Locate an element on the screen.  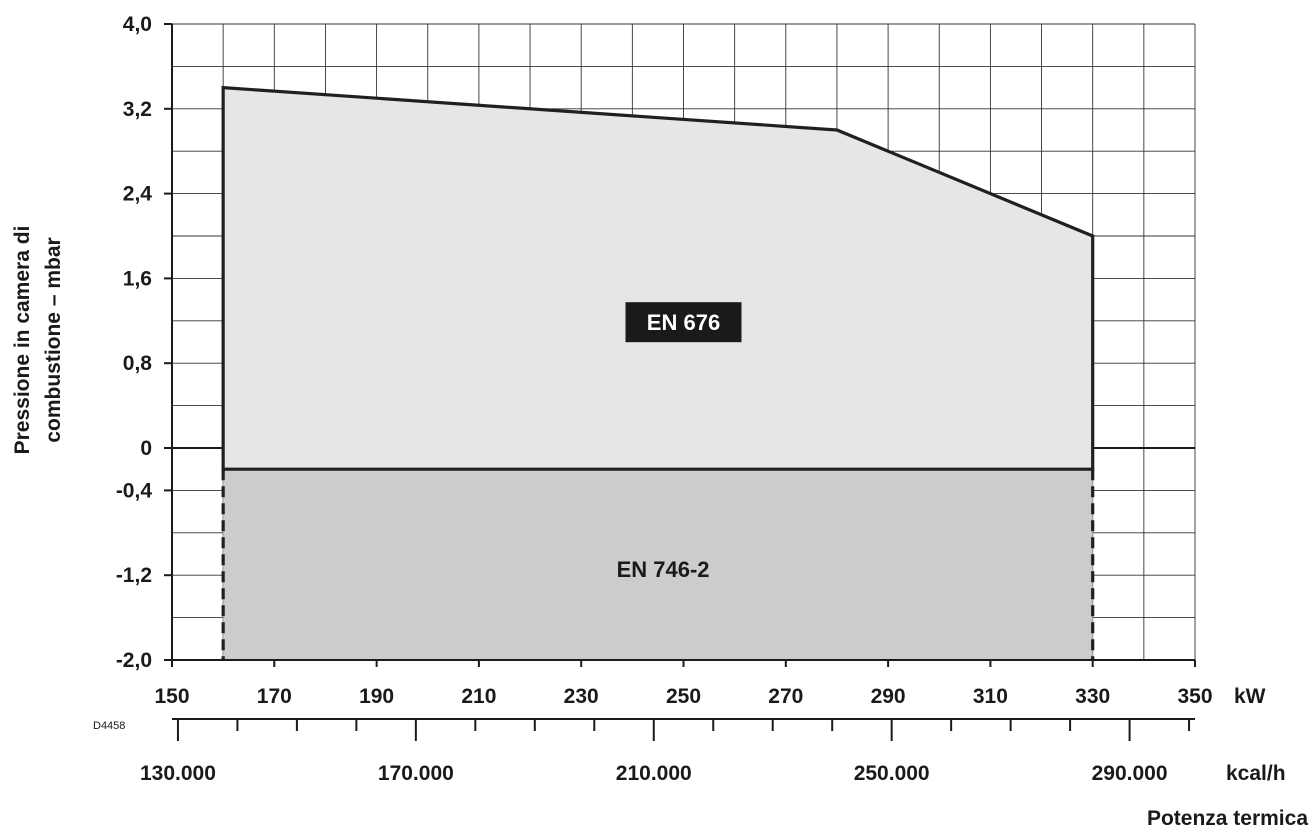
x2-tick-label: 170.000 is located at coordinates (416, 773).